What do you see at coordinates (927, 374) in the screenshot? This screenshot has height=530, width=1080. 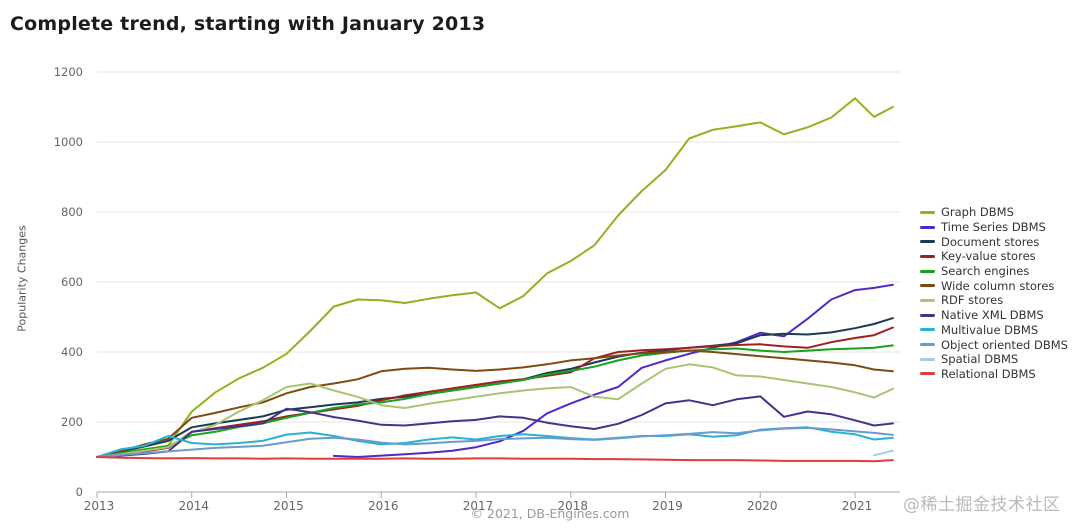 I see `legend-swatch-relational-dbms` at bounding box center [927, 374].